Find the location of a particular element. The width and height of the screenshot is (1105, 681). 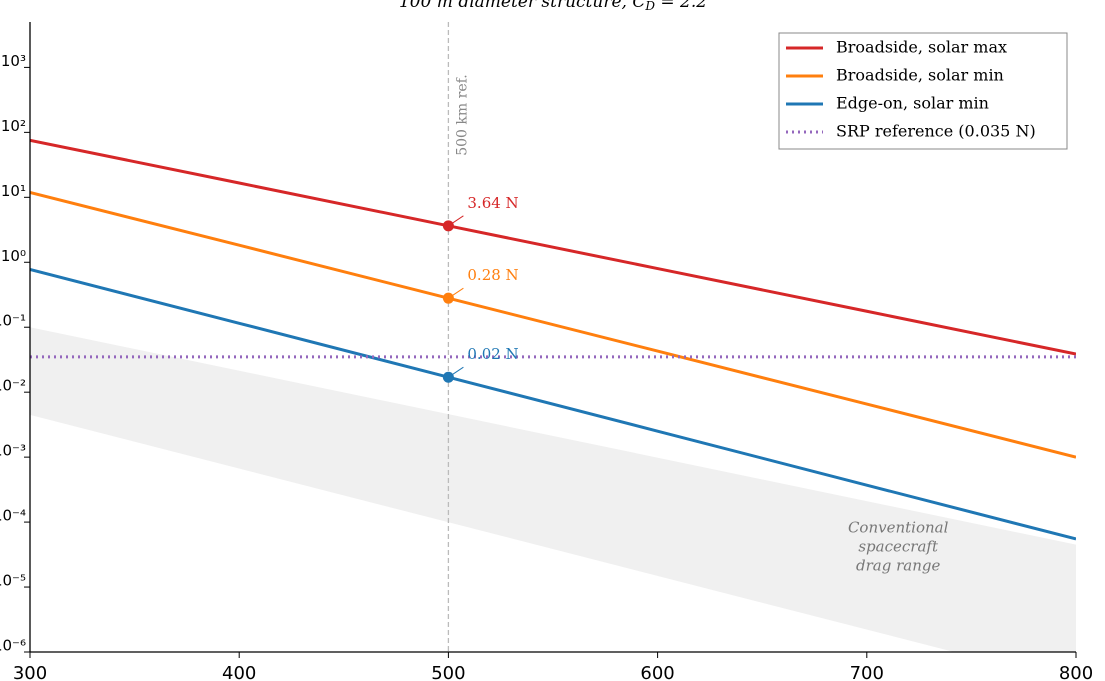

legend-label: Broadside, solar min is located at coordinates (920, 75).